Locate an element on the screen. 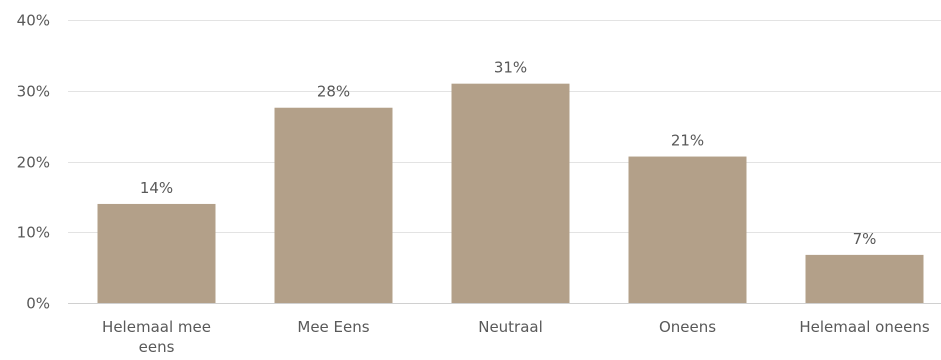 This screenshot has height=360, width=941. y-tick-label: 20% is located at coordinates (33, 163).